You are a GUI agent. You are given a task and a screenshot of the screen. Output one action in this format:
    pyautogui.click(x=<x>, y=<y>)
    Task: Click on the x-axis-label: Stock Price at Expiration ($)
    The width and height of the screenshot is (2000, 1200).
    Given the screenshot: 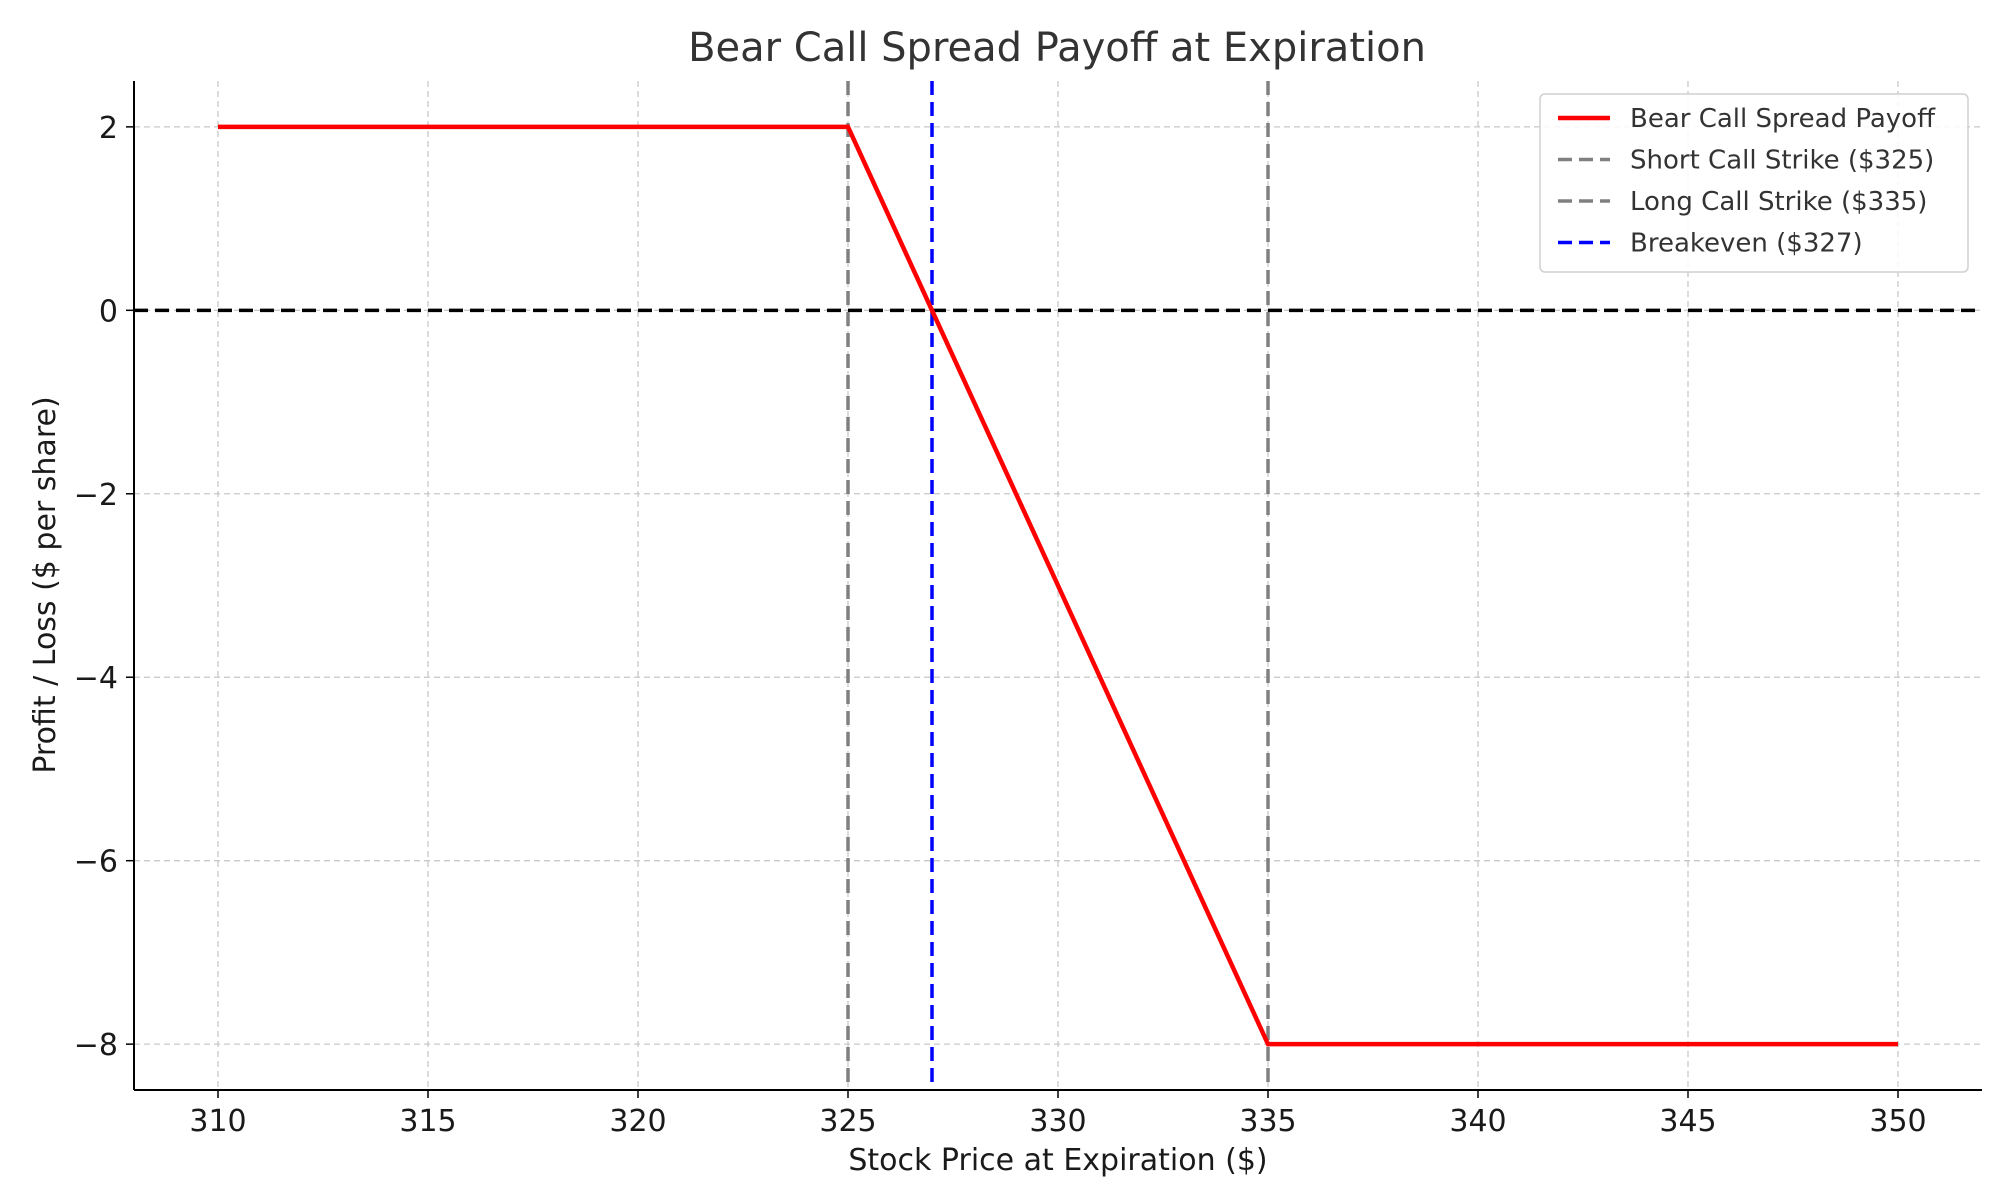 What is the action you would take?
    pyautogui.click(x=1057, y=1160)
    